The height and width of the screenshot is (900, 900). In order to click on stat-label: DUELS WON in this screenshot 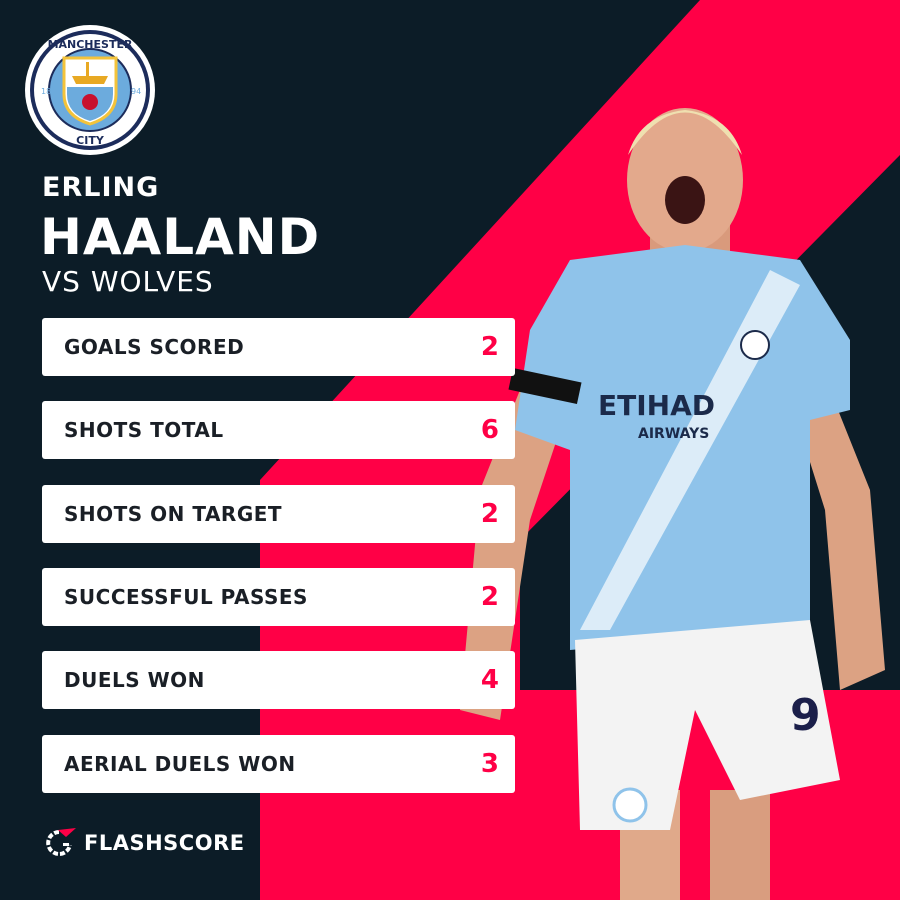, I will do `click(134, 680)`.